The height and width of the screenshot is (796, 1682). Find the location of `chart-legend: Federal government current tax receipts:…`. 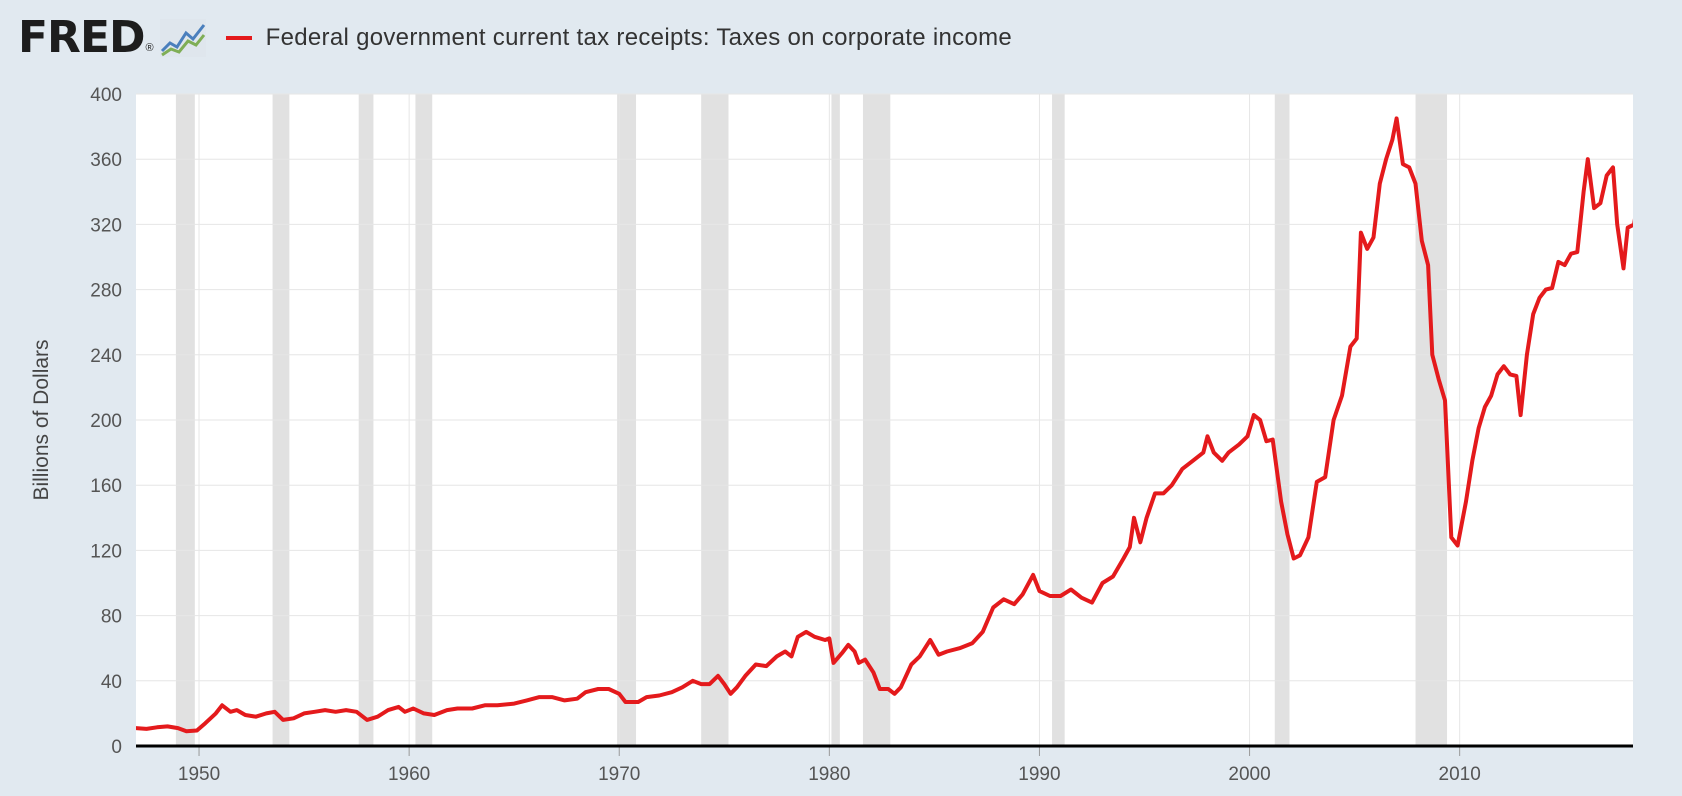

chart-legend: Federal government current tax receipts:… is located at coordinates (619, 38).